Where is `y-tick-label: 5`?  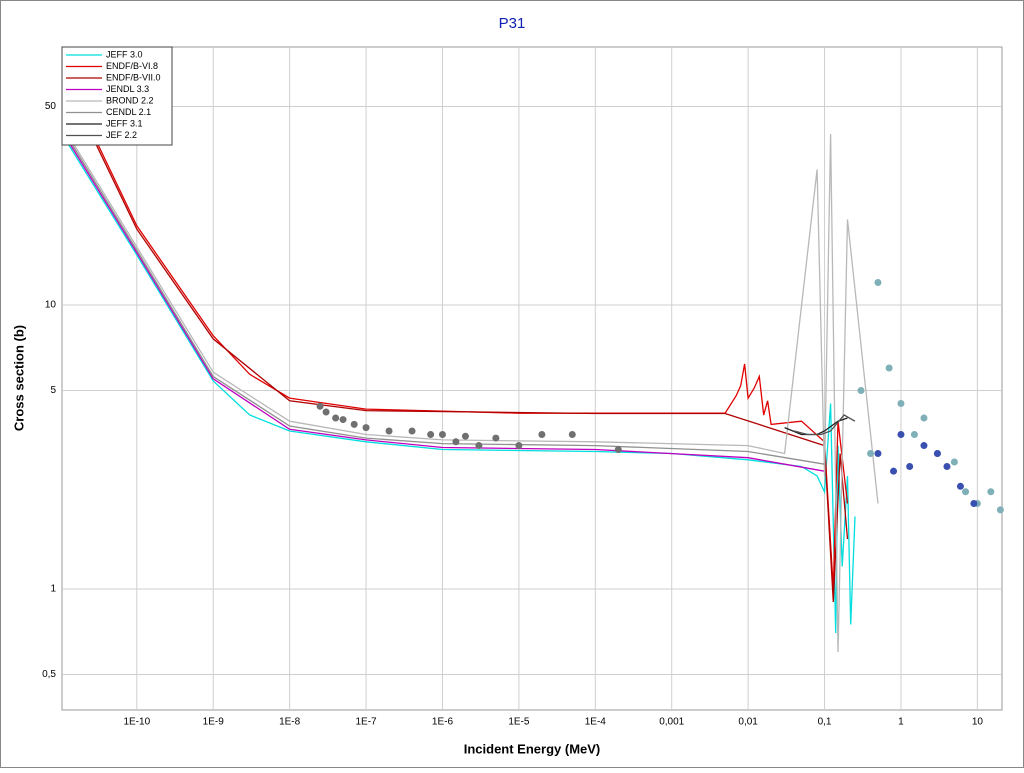 y-tick-label: 5 is located at coordinates (53, 390).